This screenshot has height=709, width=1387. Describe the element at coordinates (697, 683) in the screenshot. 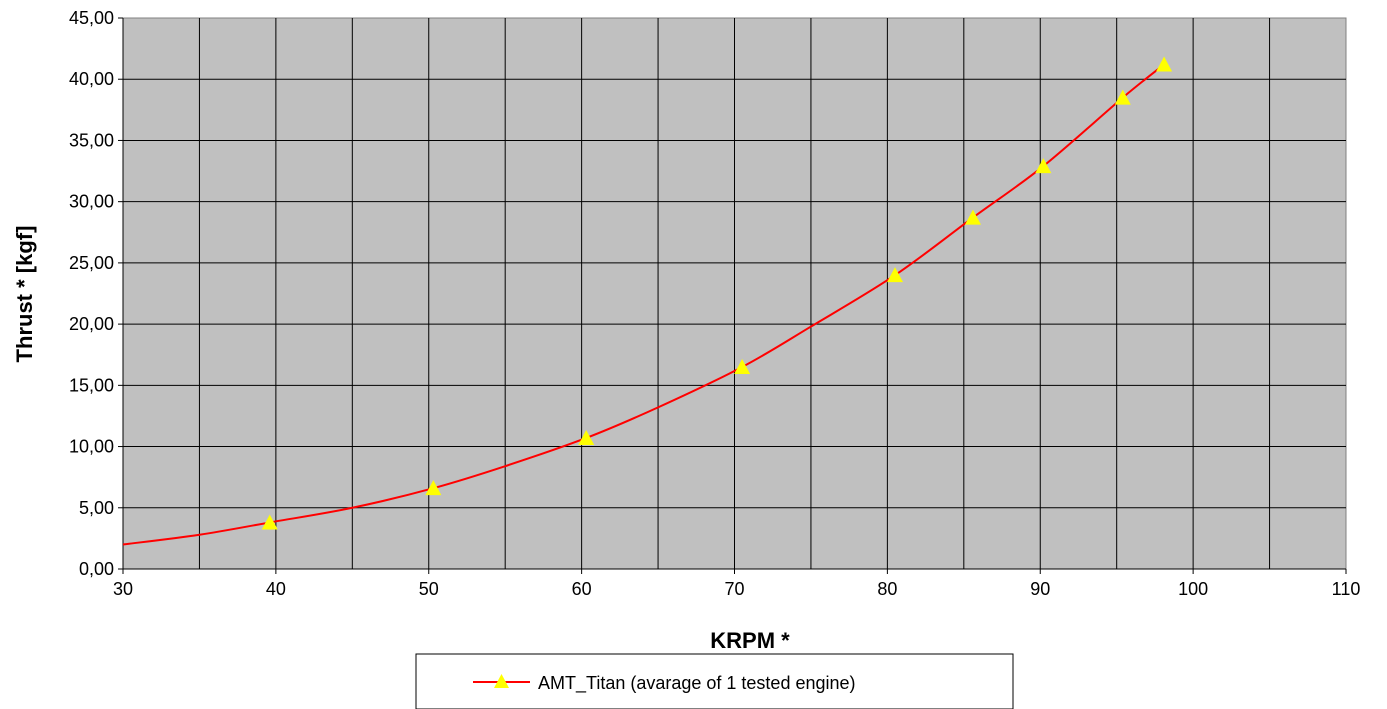

I see `legend-label: AMT_Titan (avarage of 1 tested engine)` at that location.